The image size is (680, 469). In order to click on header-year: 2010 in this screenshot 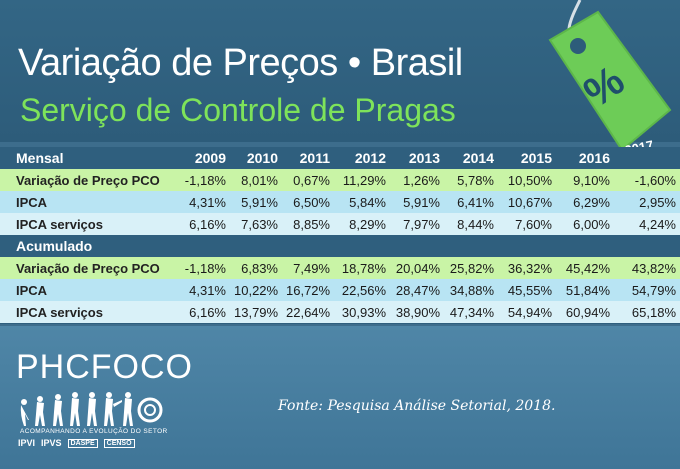, I will do `click(262, 158)`.